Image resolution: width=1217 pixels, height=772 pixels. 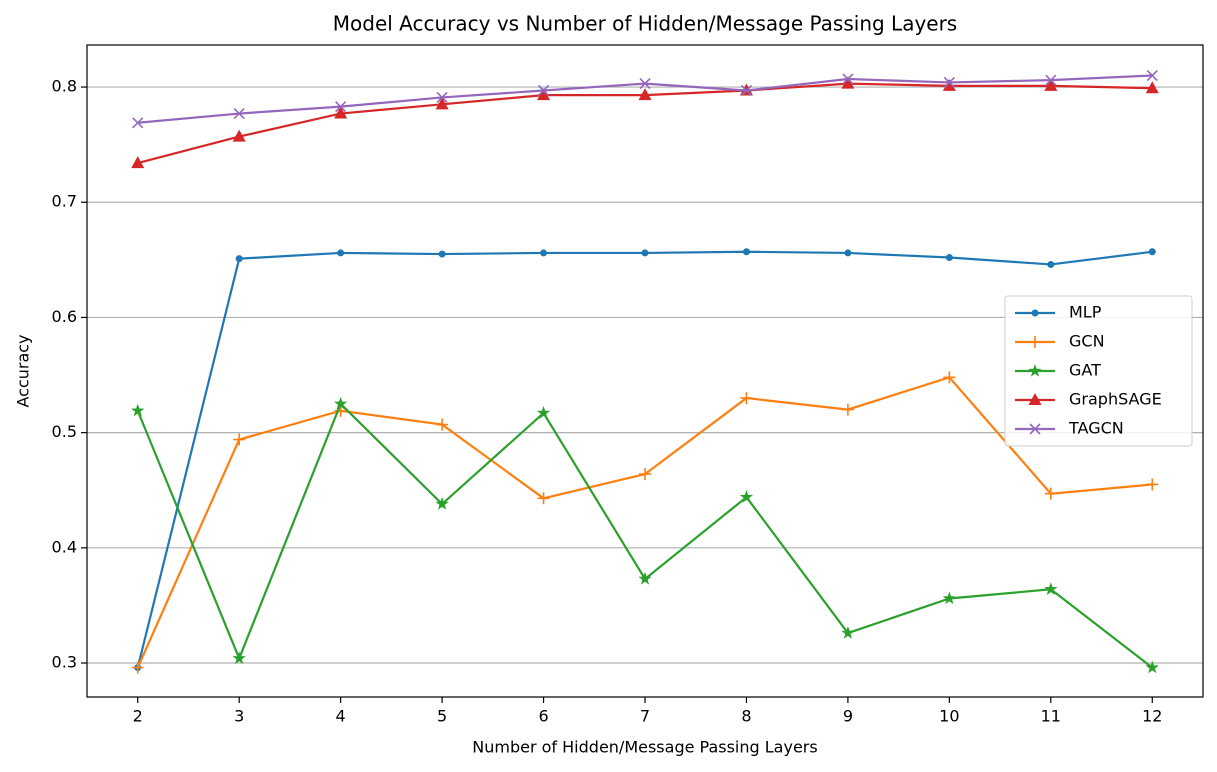 I want to click on x-tick-label: 5, so click(x=442, y=716).